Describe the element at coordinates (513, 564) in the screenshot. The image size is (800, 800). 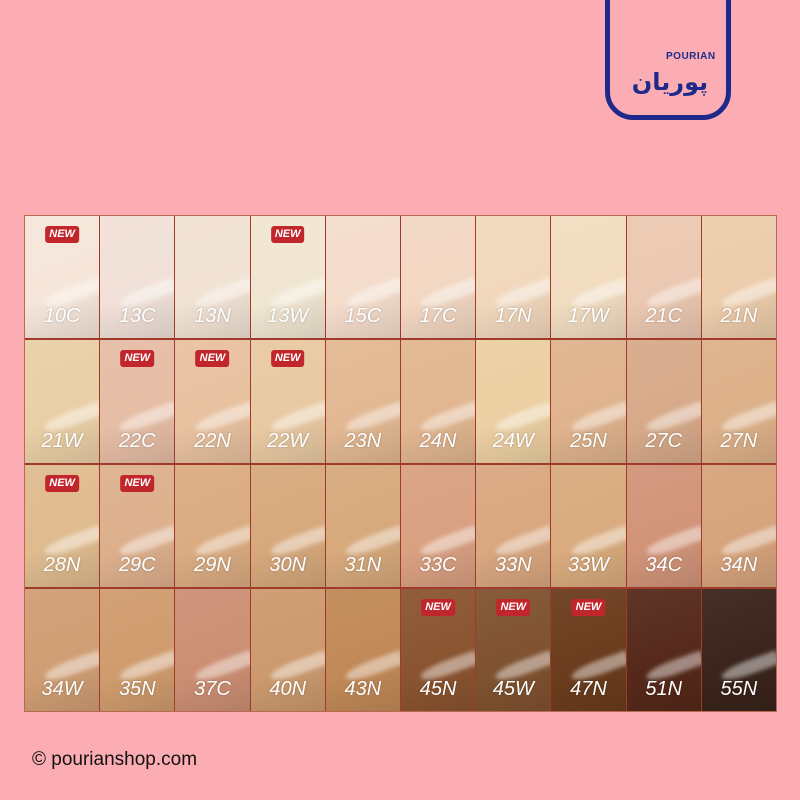
I see `shade-name: 33N` at that location.